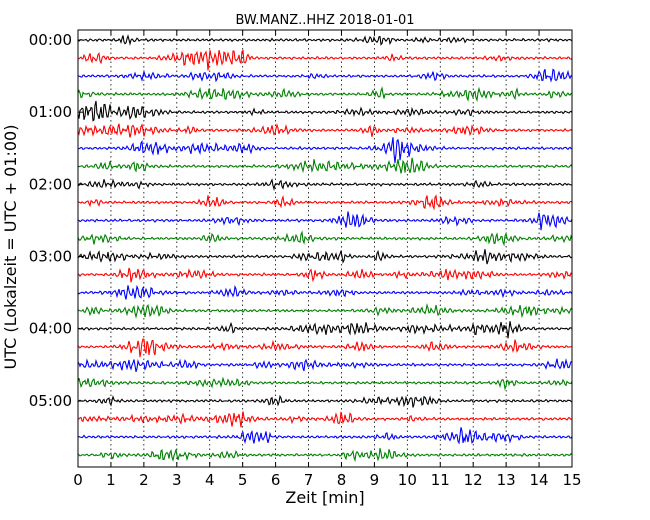 Image resolution: width=650 pixels, height=520 pixels. Describe the element at coordinates (473, 480) in the screenshot. I see `x-tick-label: 12` at that location.